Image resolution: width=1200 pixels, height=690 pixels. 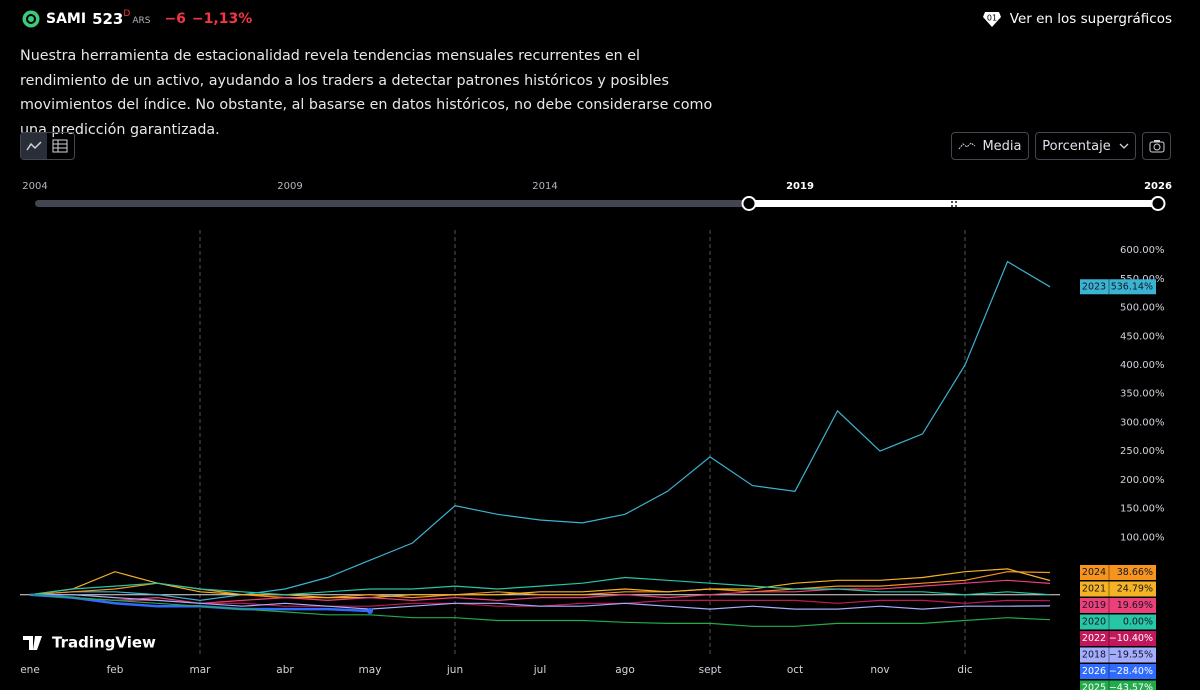 What do you see at coordinates (544, 186) in the screenshot?
I see `timeline-label: 2014` at bounding box center [544, 186].